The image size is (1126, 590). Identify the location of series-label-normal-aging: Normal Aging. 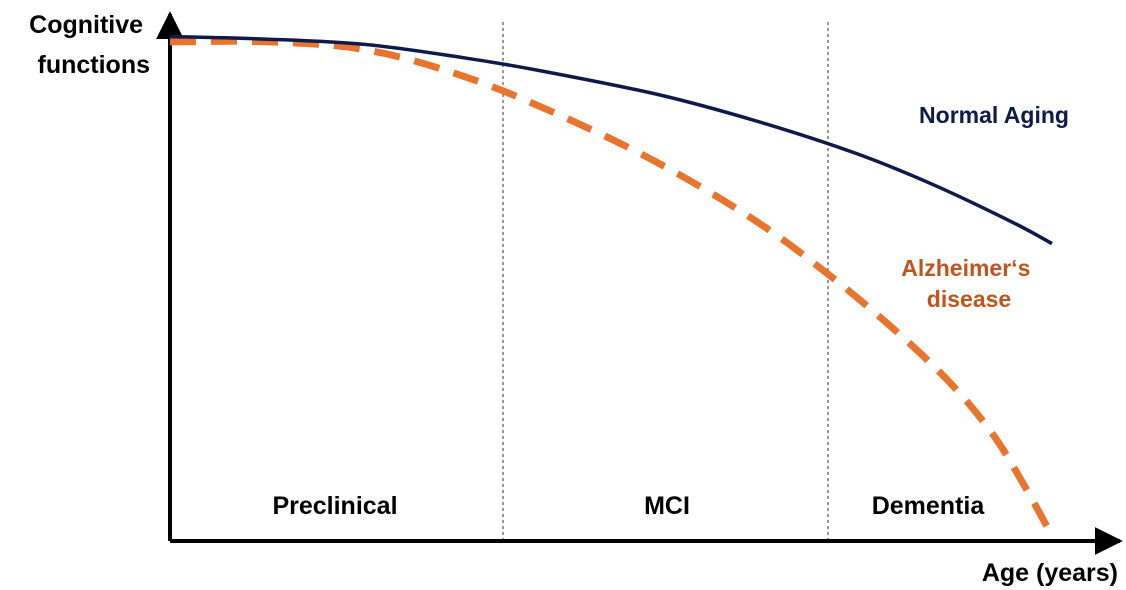
(994, 115).